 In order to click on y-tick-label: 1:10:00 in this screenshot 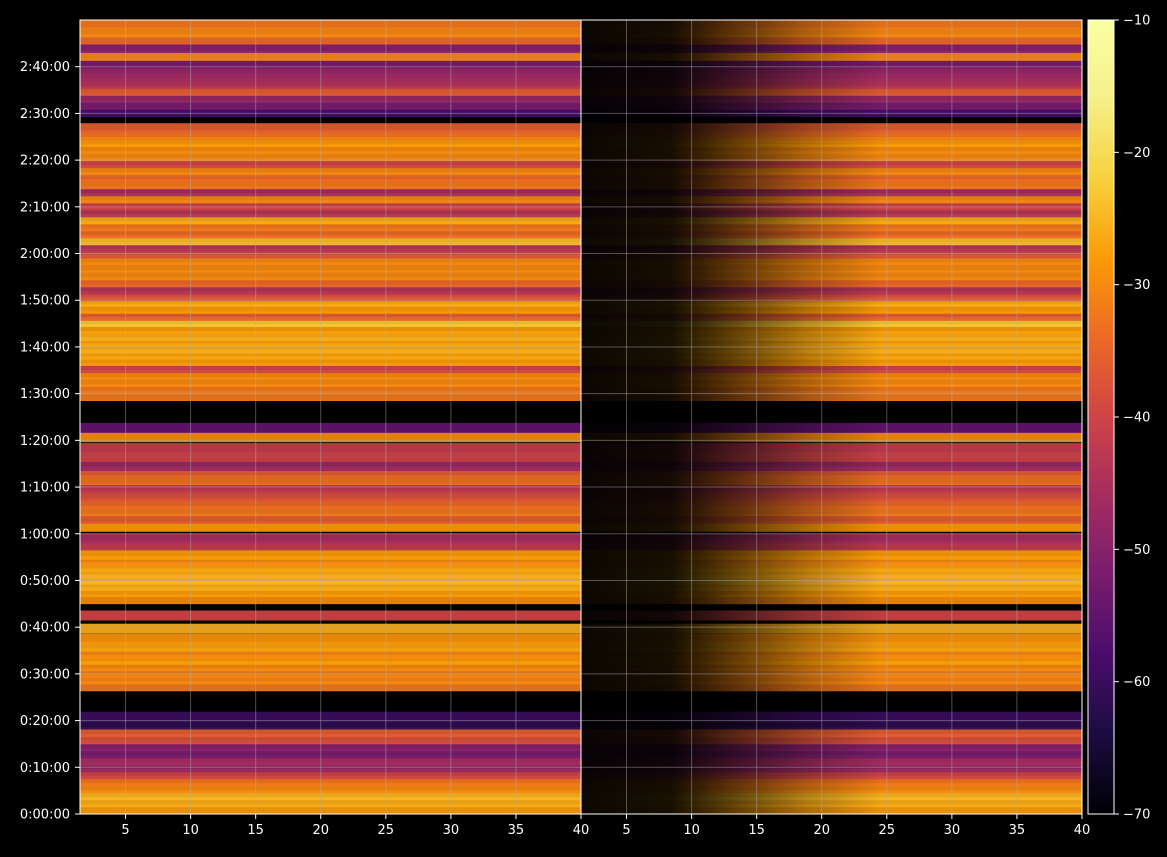, I will do `click(45, 488)`.